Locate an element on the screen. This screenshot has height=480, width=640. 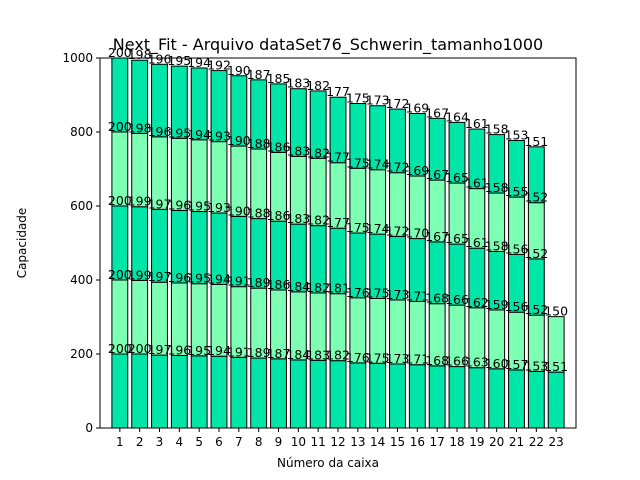
segment-label-box-9-3: 186 is located at coordinates (279, 215).